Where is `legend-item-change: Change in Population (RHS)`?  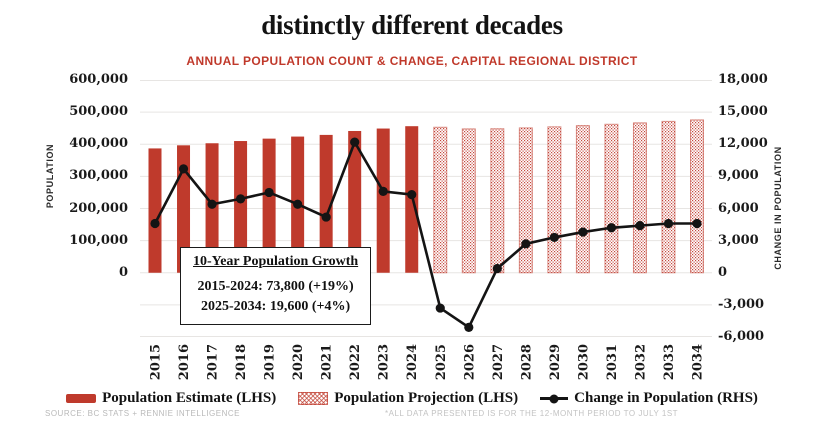 legend-item-change: Change in Population (RHS) is located at coordinates (649, 398).